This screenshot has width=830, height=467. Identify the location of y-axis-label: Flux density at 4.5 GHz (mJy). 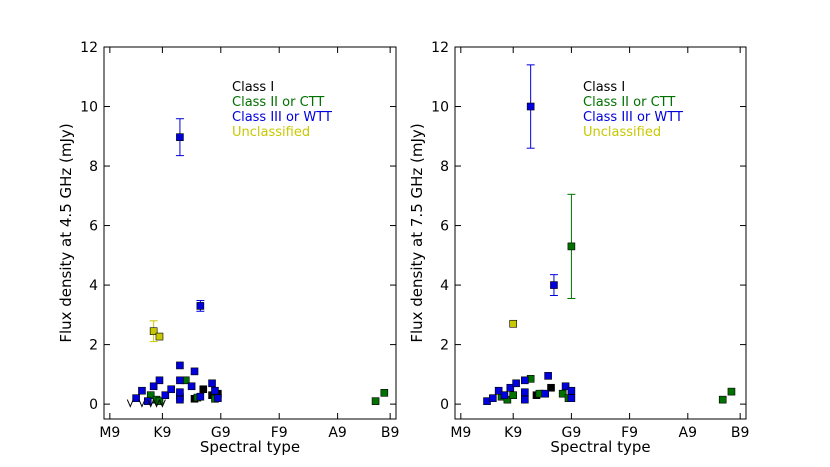
(66, 232).